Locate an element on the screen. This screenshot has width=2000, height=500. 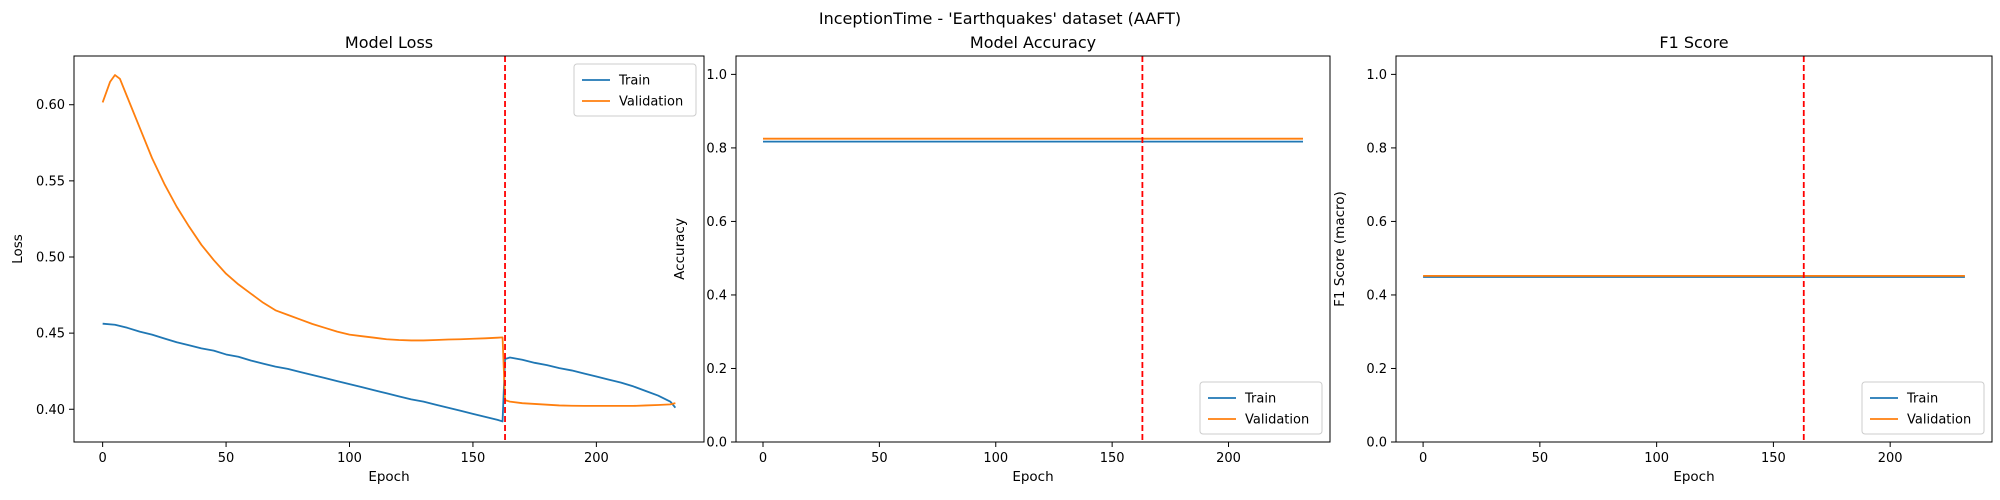
series-line-train is located at coordinates (389, 372).